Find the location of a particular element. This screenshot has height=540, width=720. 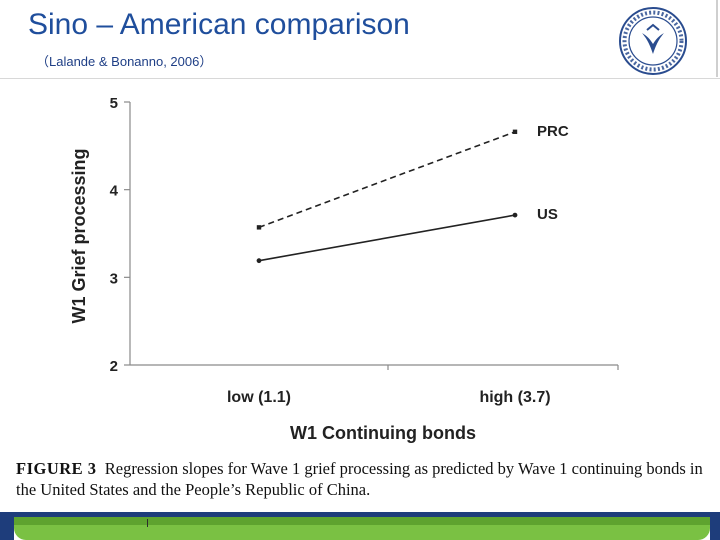

slide-title: Sino – American comparison is located at coordinates (219, 24).